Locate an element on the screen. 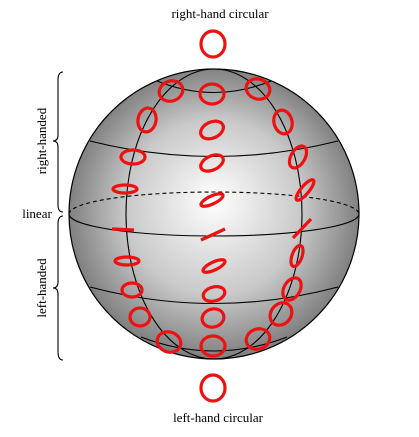  label-left-hand-circular: left-hand circular is located at coordinates (218, 417).